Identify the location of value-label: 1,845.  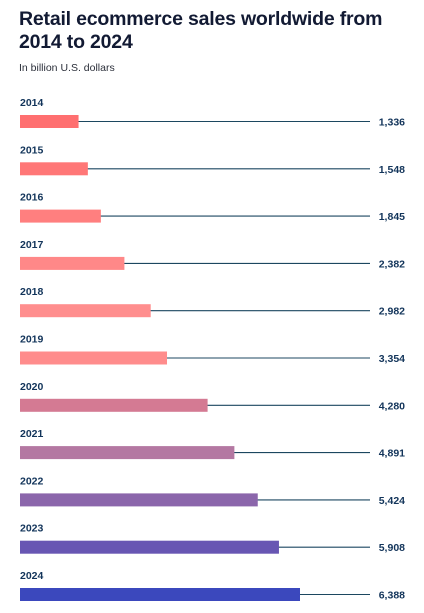
(392, 217).